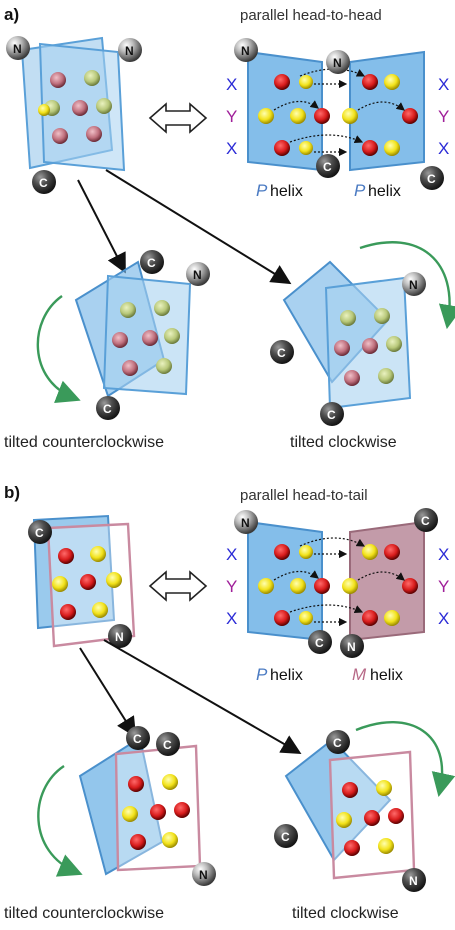 The width and height of the screenshot is (455, 930). Describe the element at coordinates (12, 492) in the screenshot. I see `panel-b-label: b)` at that location.